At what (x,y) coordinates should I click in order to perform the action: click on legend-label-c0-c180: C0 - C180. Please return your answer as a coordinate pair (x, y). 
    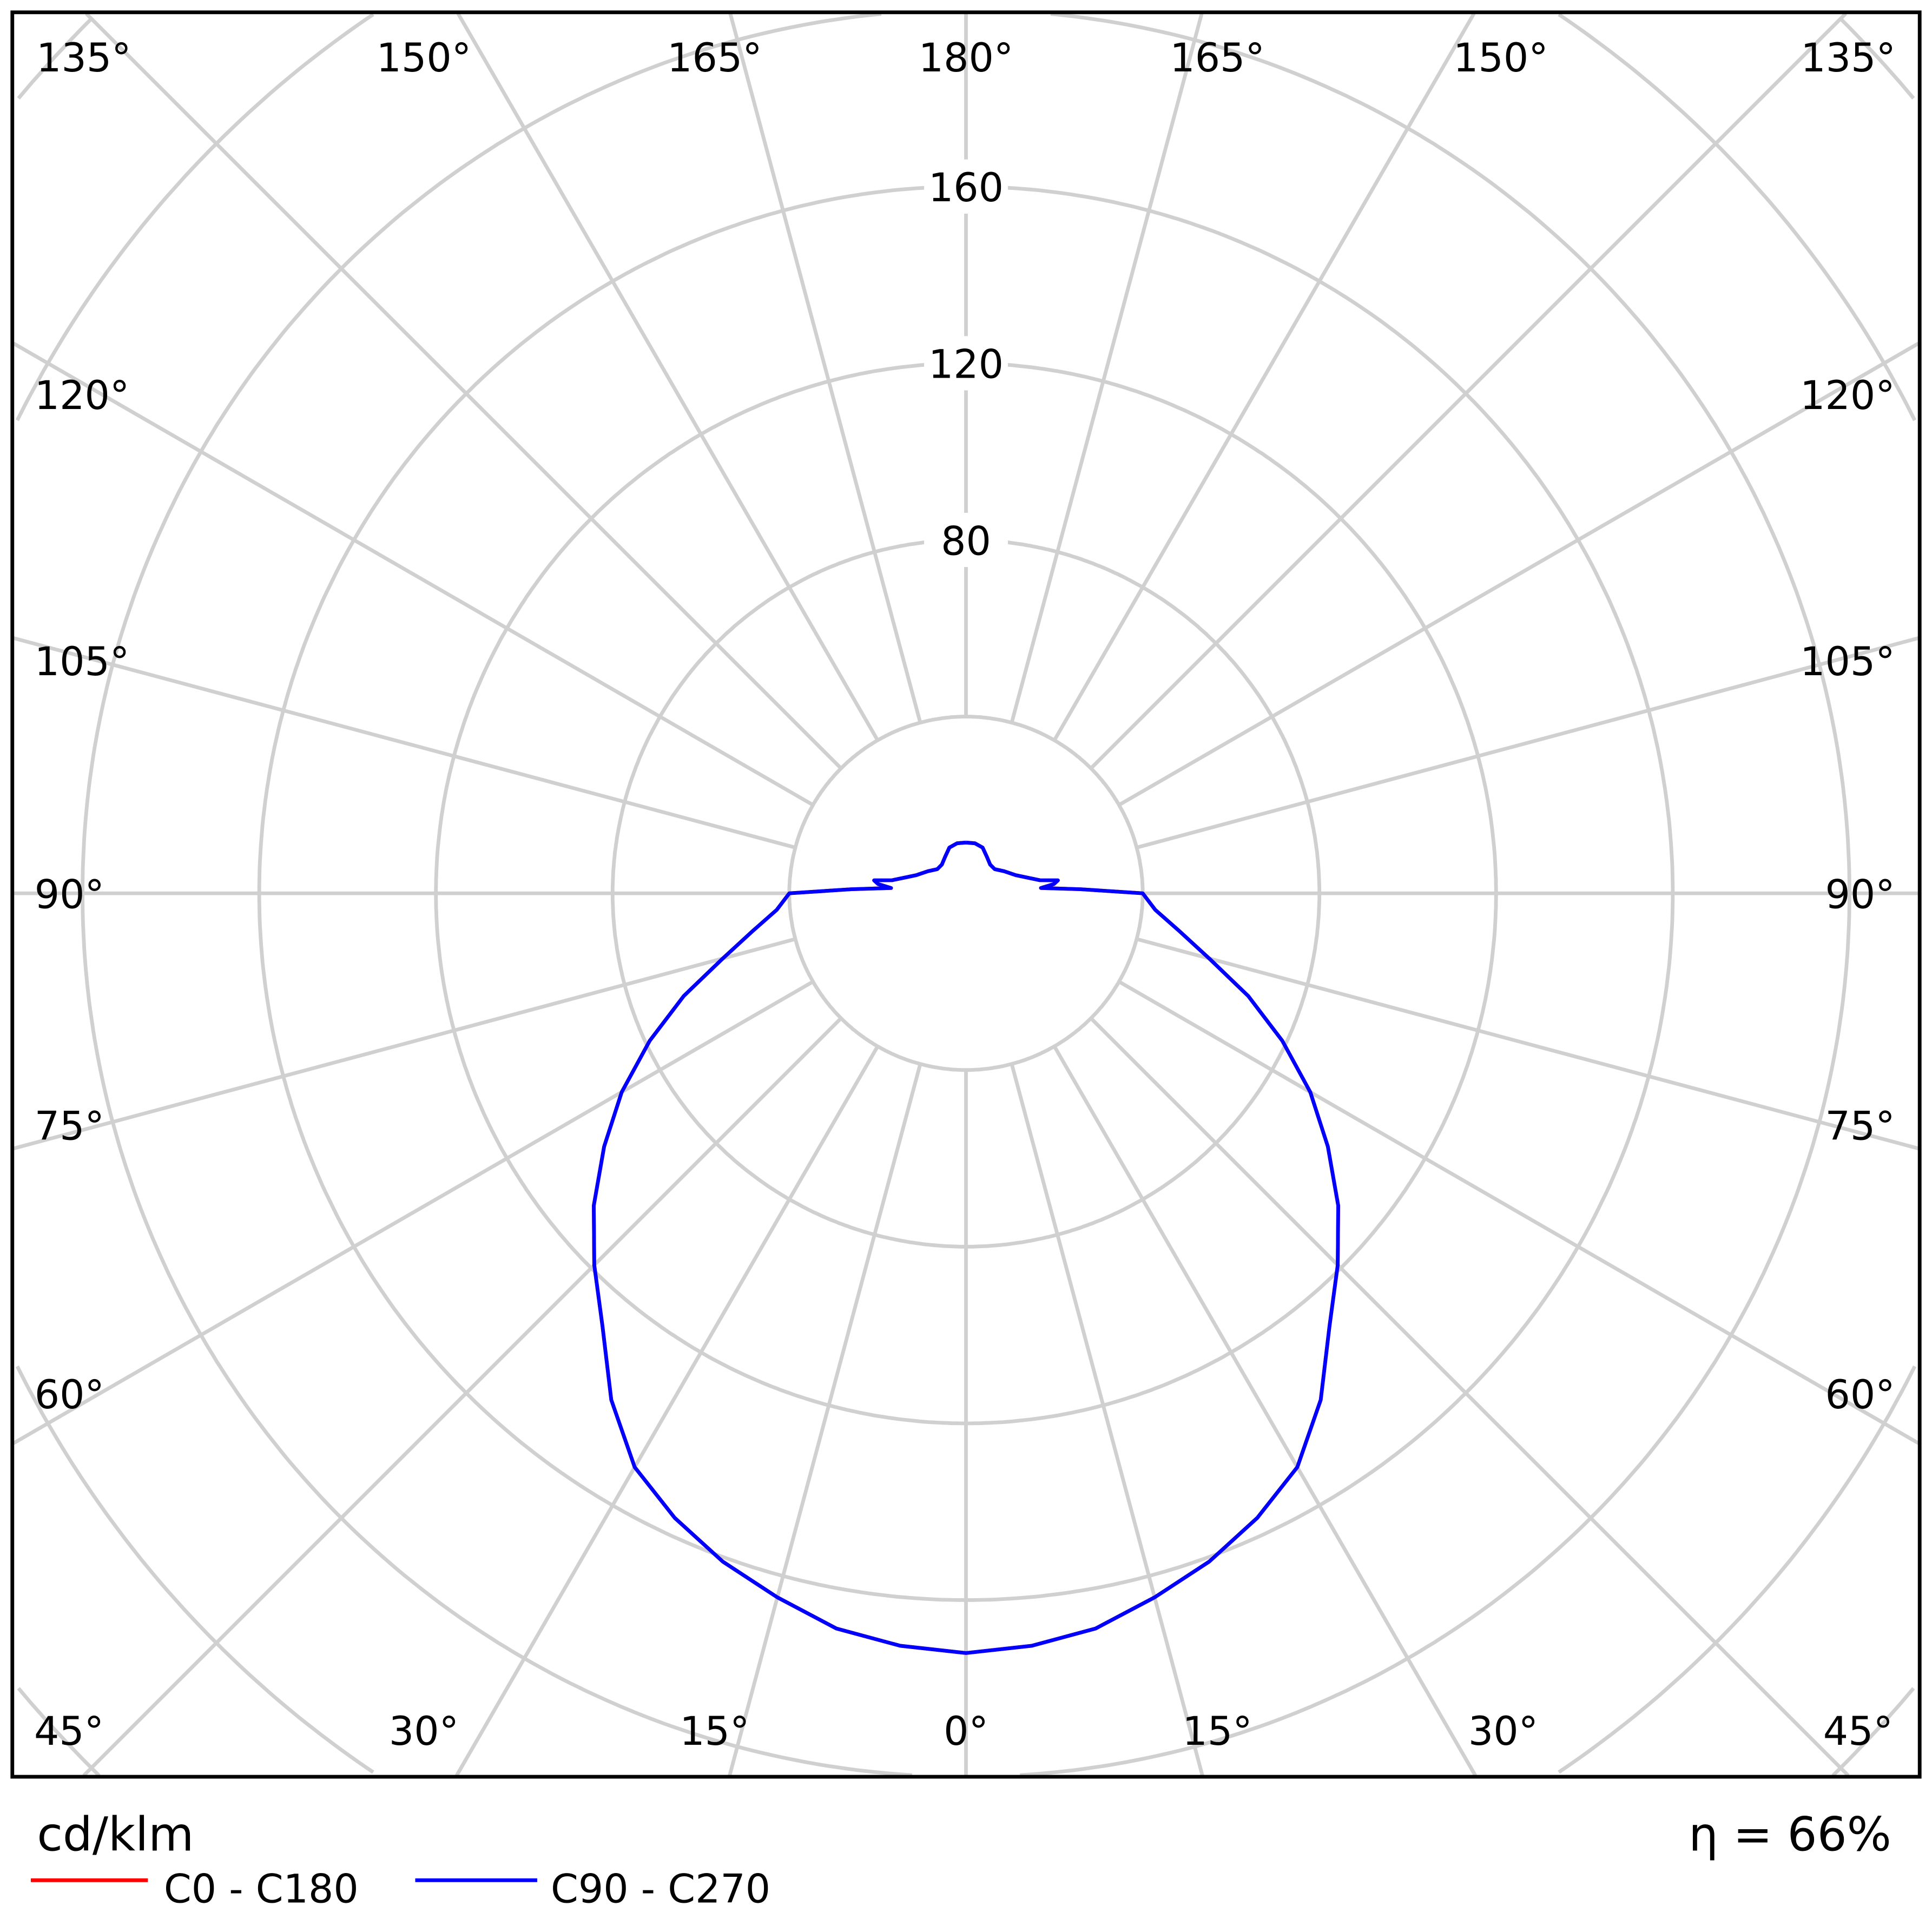
    Looking at the image, I should click on (261, 1889).